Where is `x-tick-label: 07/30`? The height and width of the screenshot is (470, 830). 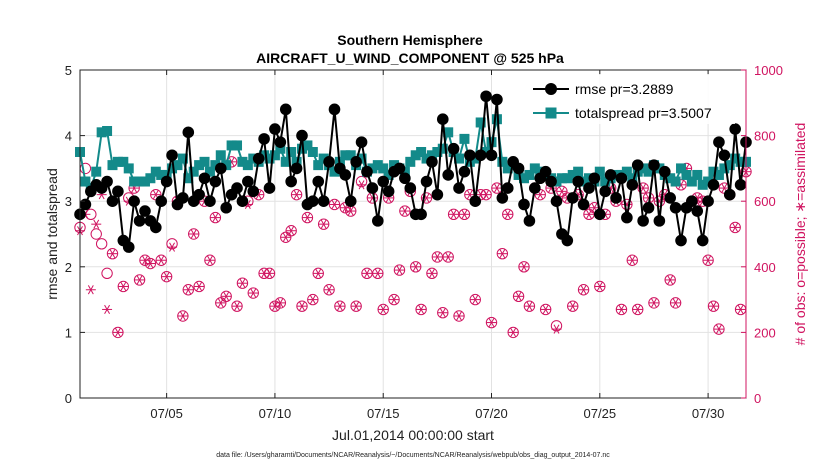 x-tick-label: 07/30 is located at coordinates (708, 413).